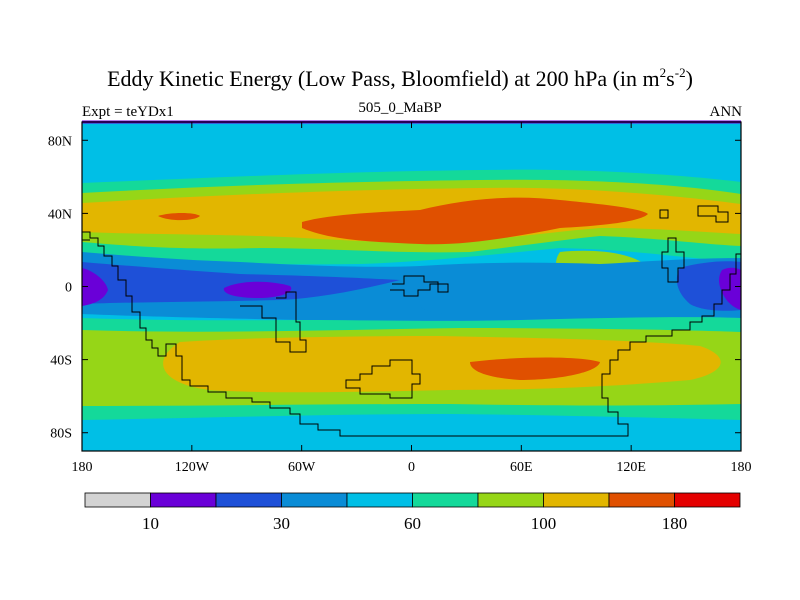 The height and width of the screenshot is (600, 800). What do you see at coordinates (61, 361) in the screenshot?
I see `y-tick-label: 40S` at bounding box center [61, 361].